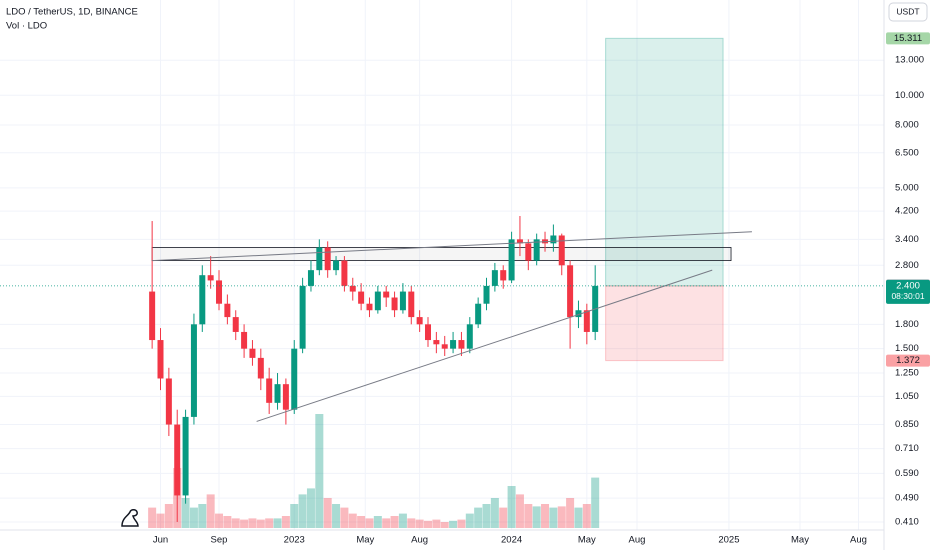 Image resolution: width=932 pixels, height=550 pixels. Describe the element at coordinates (907, 521) in the screenshot. I see `y-tick-label: 0.410` at that location.